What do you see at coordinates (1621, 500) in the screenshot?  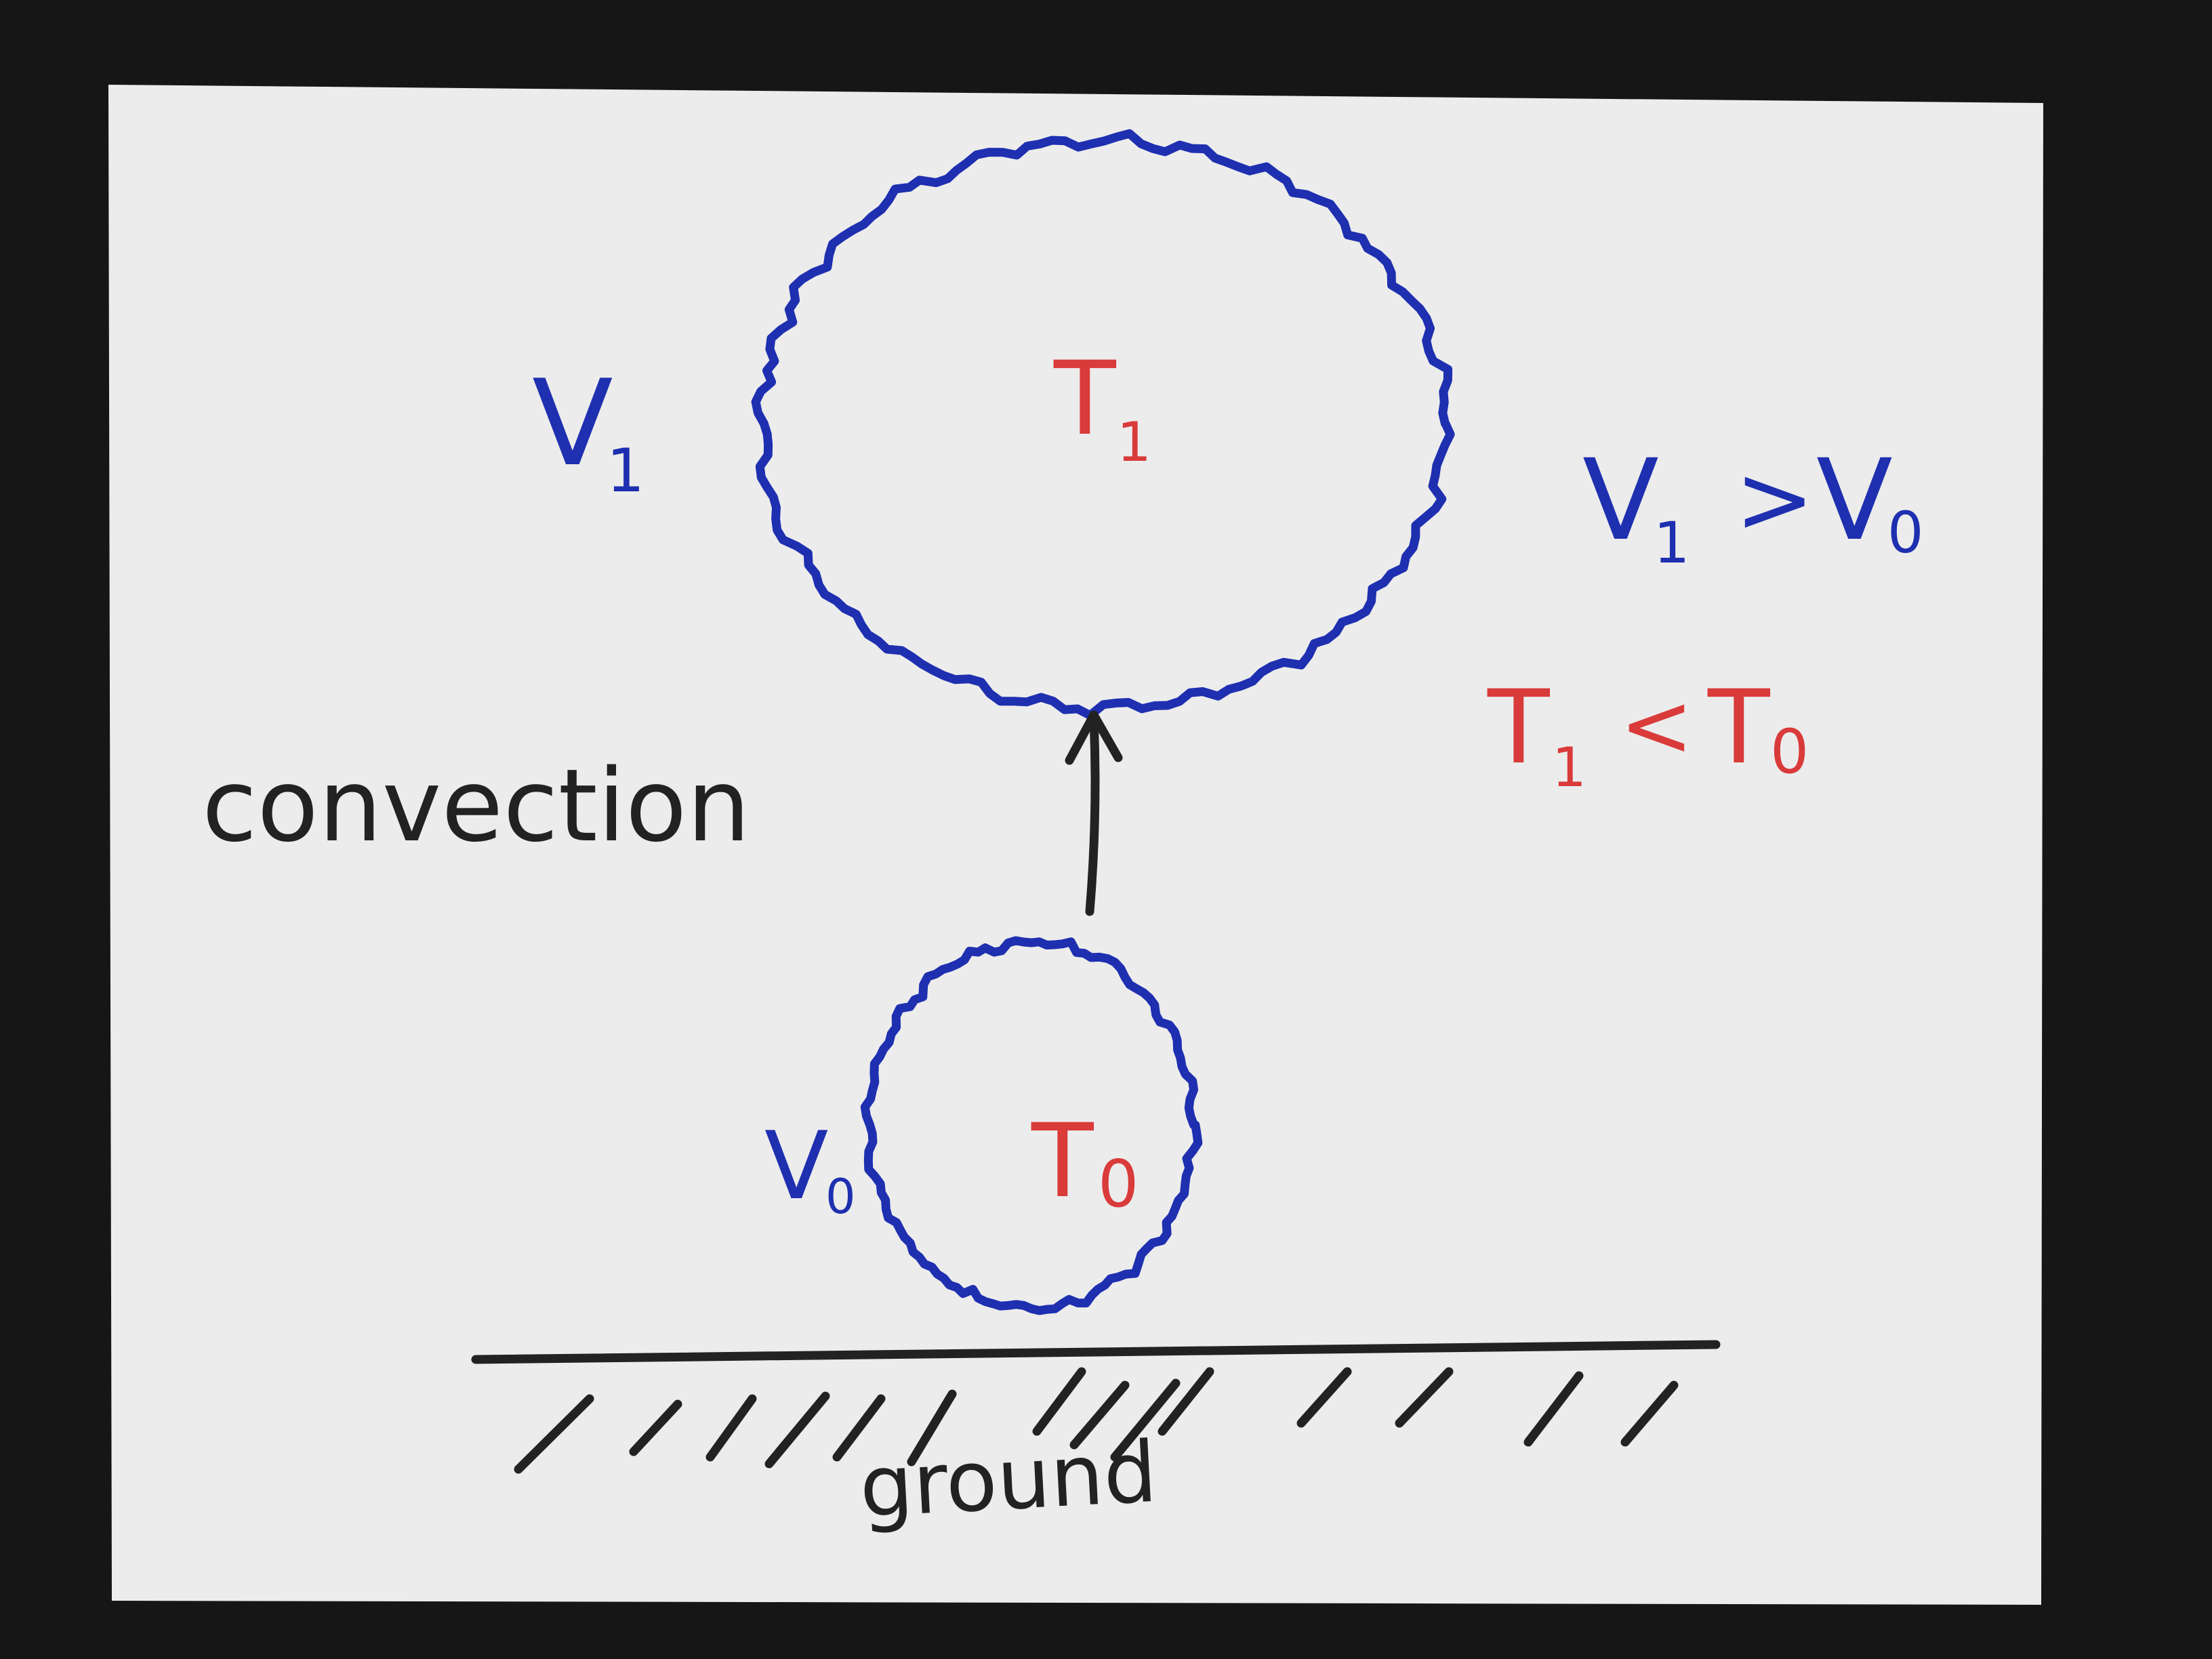 I see `volume-relation-left-symbol: V` at bounding box center [1621, 500].